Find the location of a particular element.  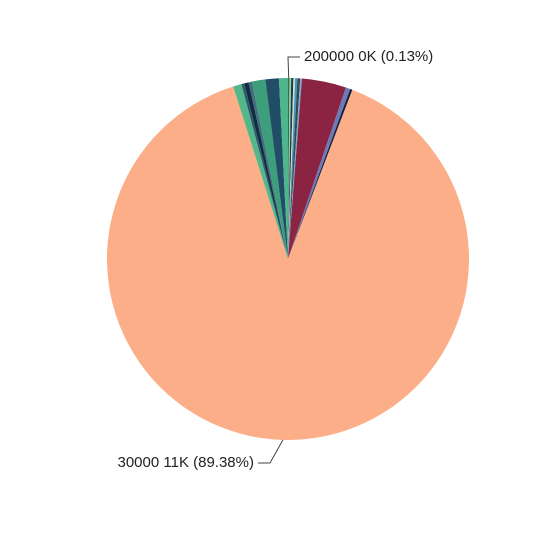

pie-slice-200000-0k is located at coordinates (289, 168).